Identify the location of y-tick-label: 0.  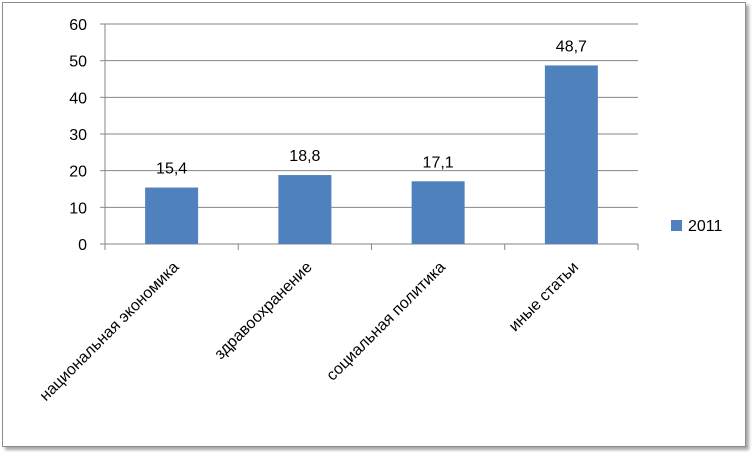
(82, 245).